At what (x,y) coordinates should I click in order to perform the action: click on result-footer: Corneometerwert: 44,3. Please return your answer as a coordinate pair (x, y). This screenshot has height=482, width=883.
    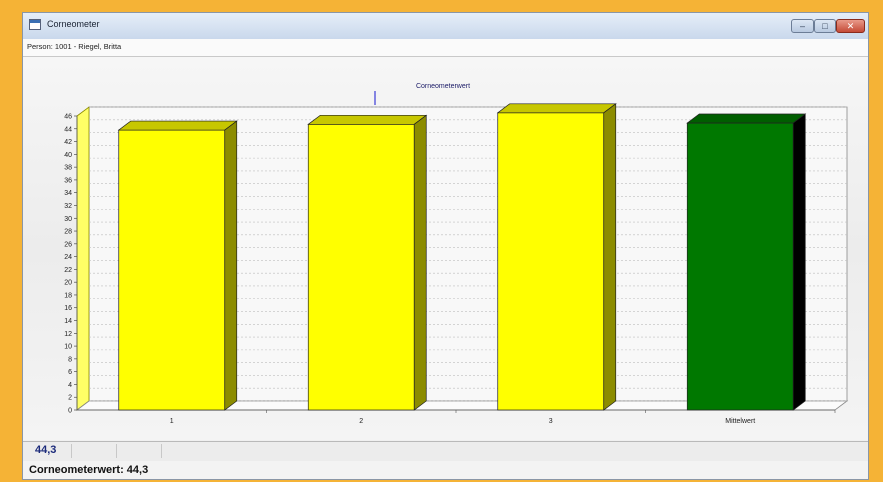
    Looking at the image, I should click on (445, 470).